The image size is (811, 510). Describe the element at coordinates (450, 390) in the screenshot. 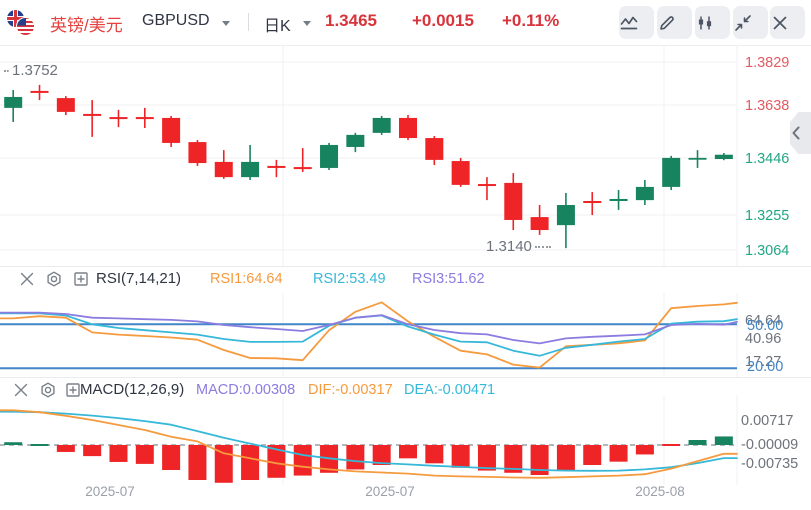

I see `dea-legend: DEA:-0.00471` at that location.